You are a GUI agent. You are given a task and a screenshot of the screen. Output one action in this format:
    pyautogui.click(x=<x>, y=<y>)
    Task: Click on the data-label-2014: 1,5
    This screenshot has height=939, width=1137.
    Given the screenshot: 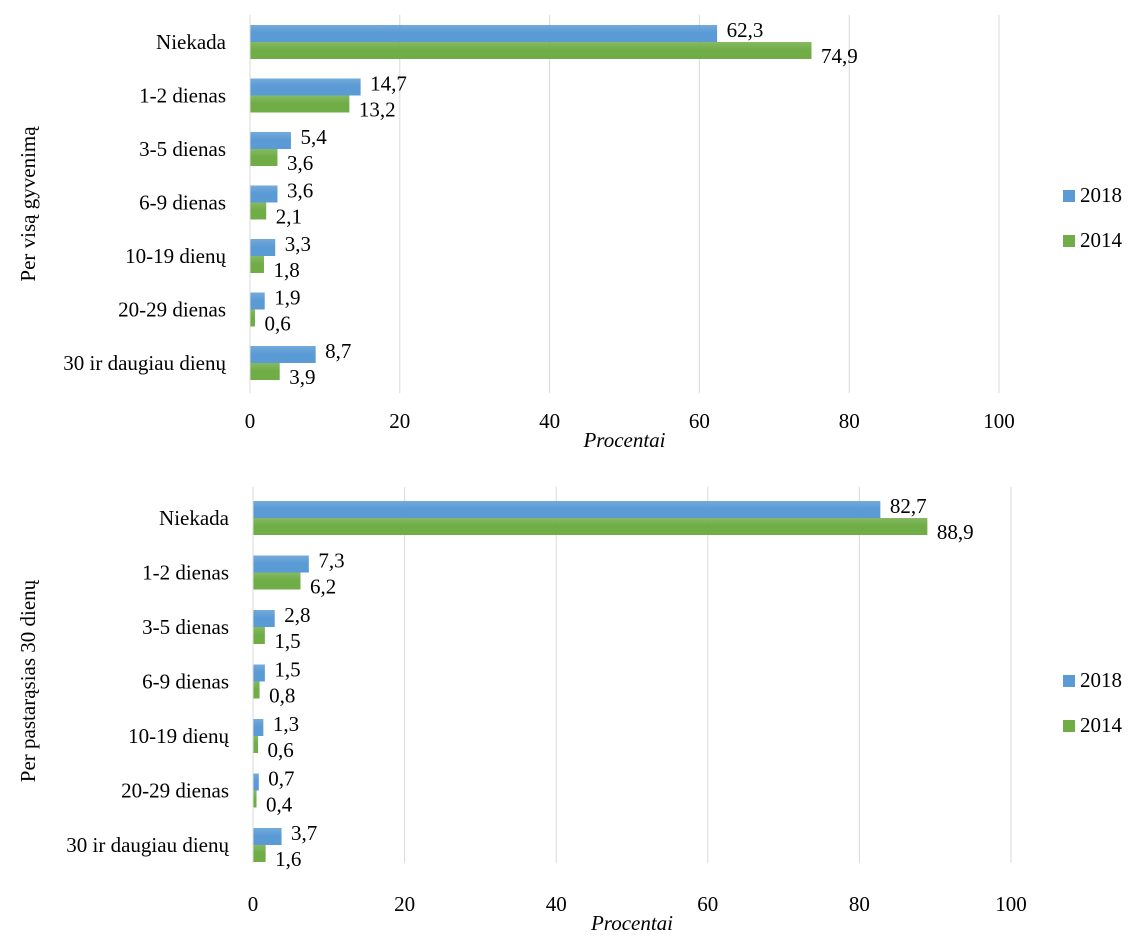 What is the action you would take?
    pyautogui.click(x=287, y=641)
    